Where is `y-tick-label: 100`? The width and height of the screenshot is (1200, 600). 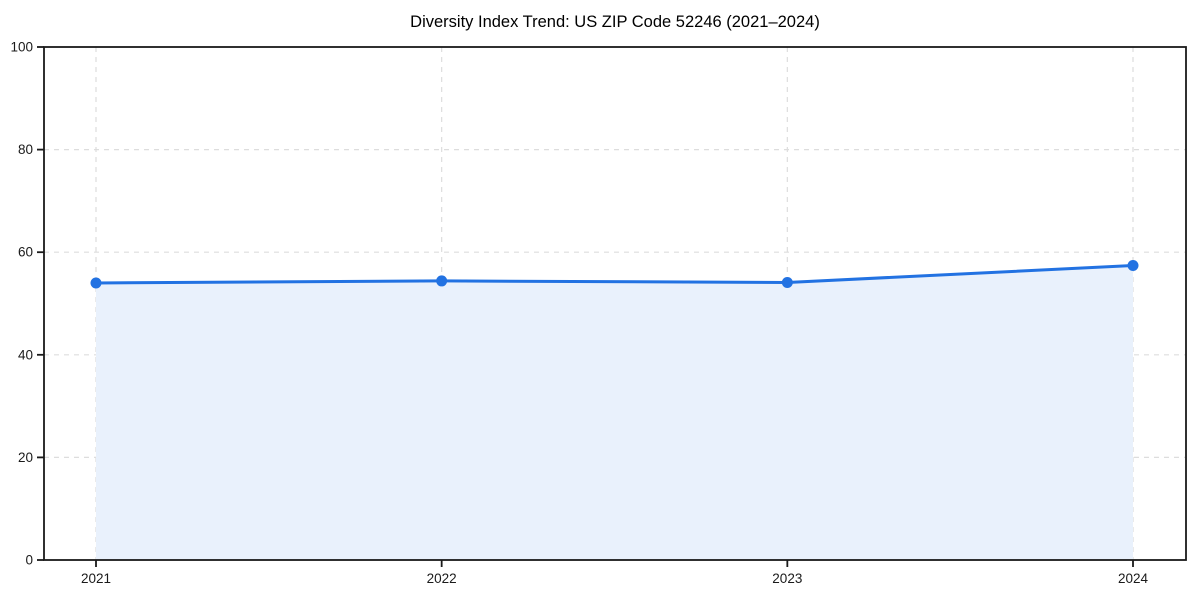 y-tick-label: 100 is located at coordinates (21, 47).